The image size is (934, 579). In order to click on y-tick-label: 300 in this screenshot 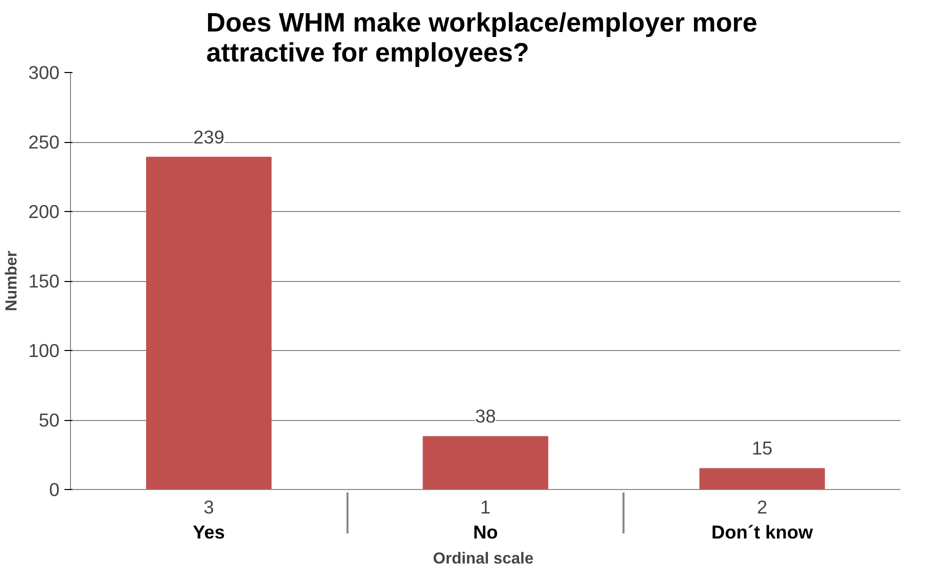, I will do `click(44, 72)`.